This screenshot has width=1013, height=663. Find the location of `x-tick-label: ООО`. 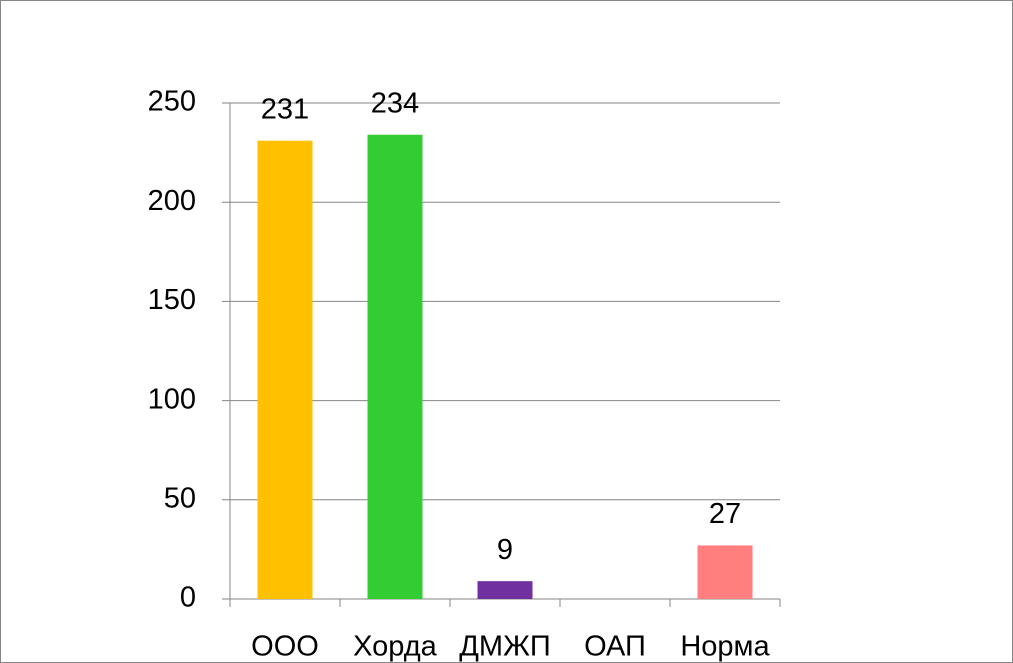

x-tick-label: ООО is located at coordinates (285, 647).